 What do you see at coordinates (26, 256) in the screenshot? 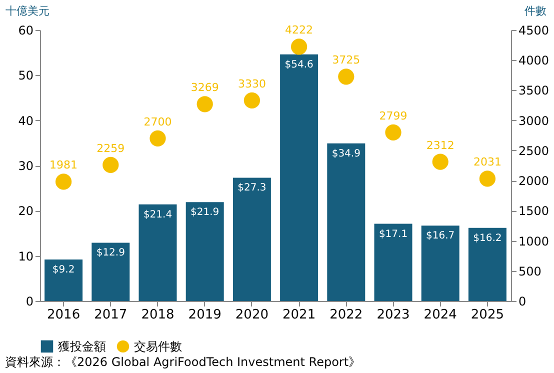
I see `y-tick-label: 10` at bounding box center [26, 256].